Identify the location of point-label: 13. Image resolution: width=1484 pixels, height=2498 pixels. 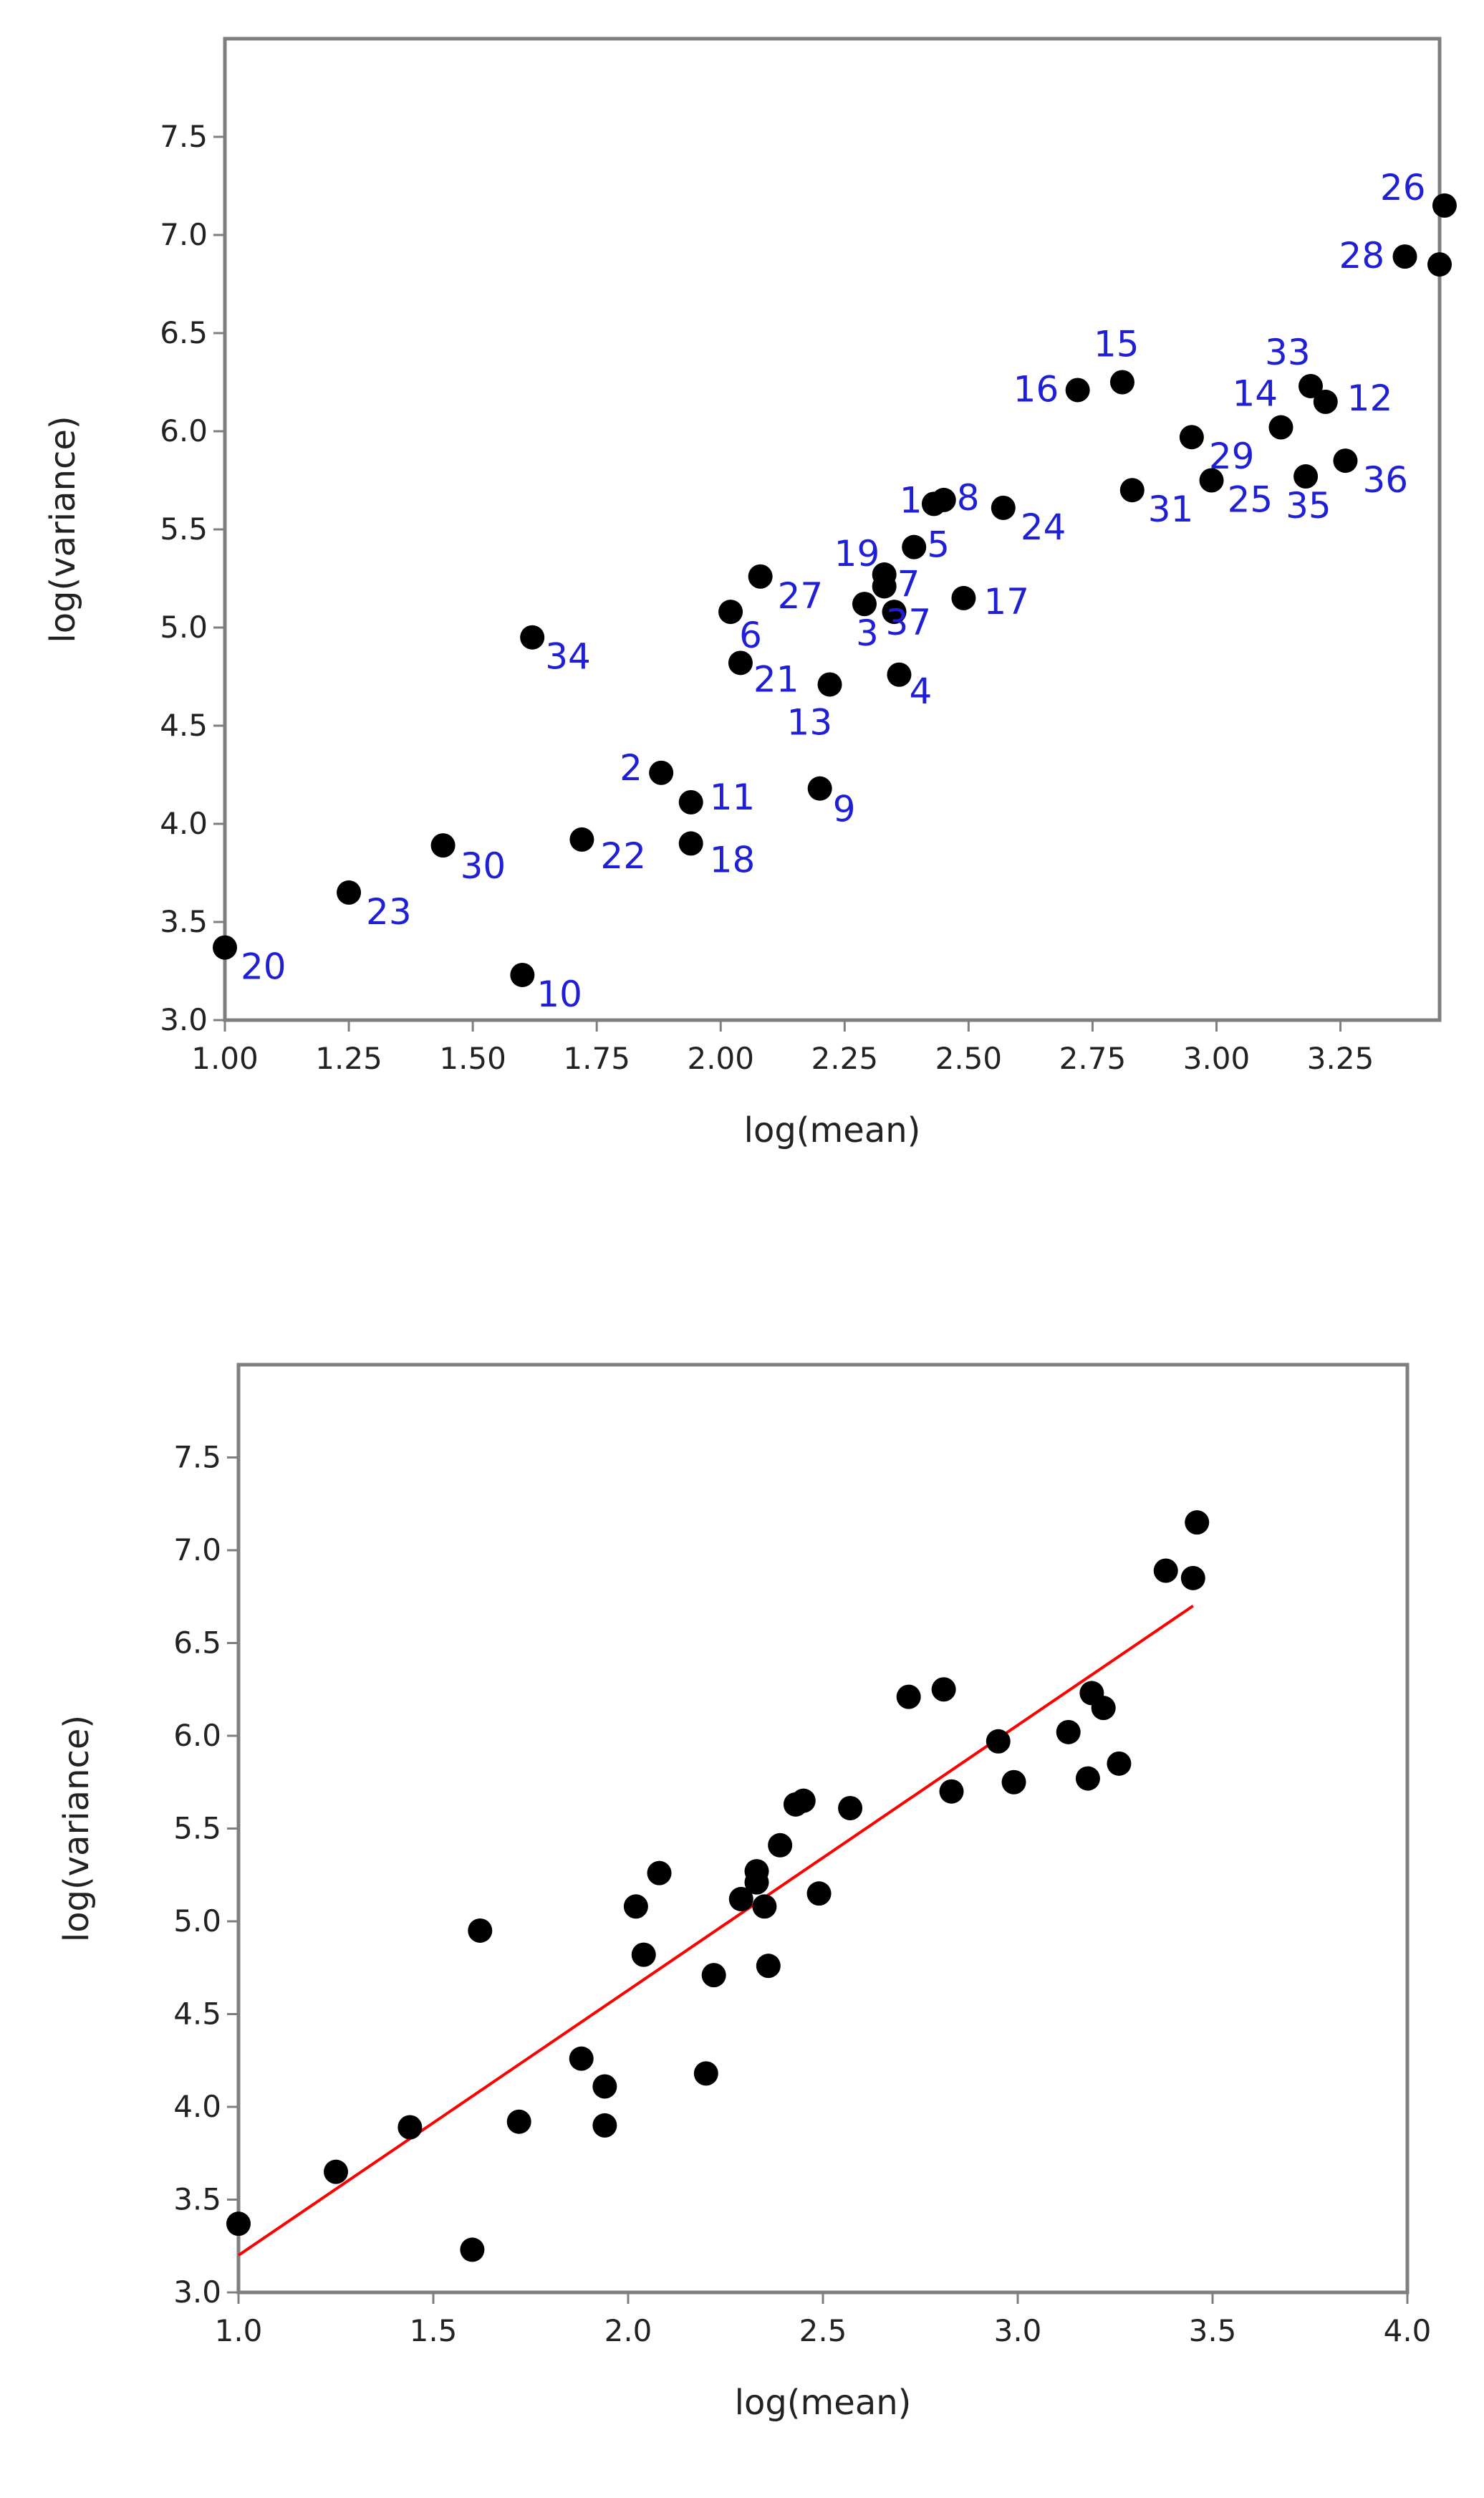
(810, 722).